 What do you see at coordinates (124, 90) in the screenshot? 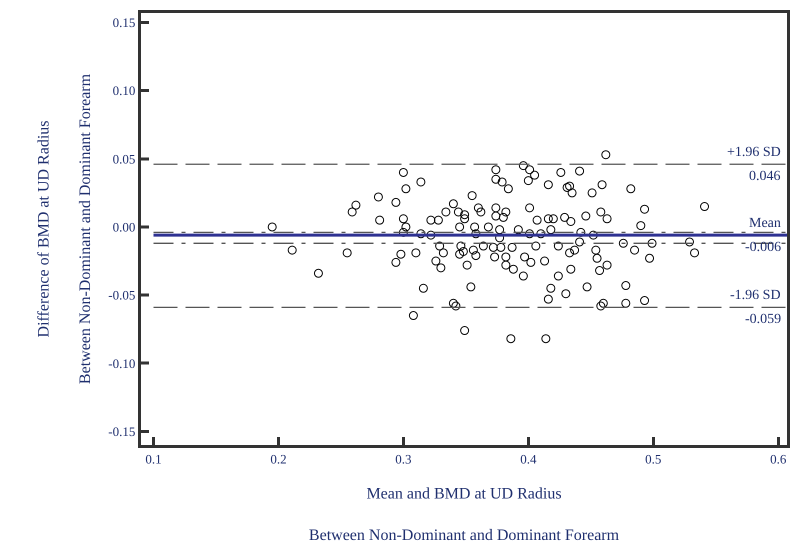
I see `y-tick-label: 0.10` at bounding box center [124, 90].